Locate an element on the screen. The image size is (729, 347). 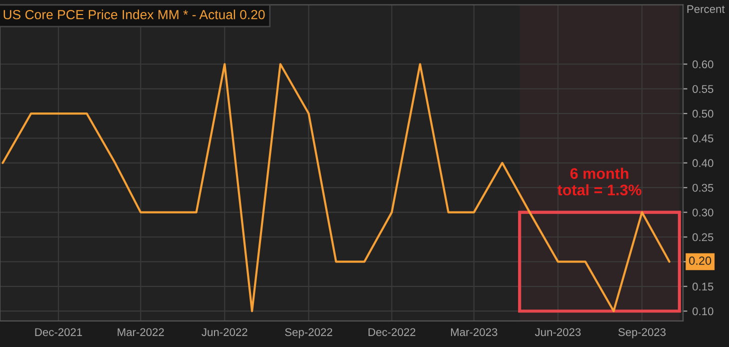
x-tick-label: Dec-2021 is located at coordinates (58, 332).